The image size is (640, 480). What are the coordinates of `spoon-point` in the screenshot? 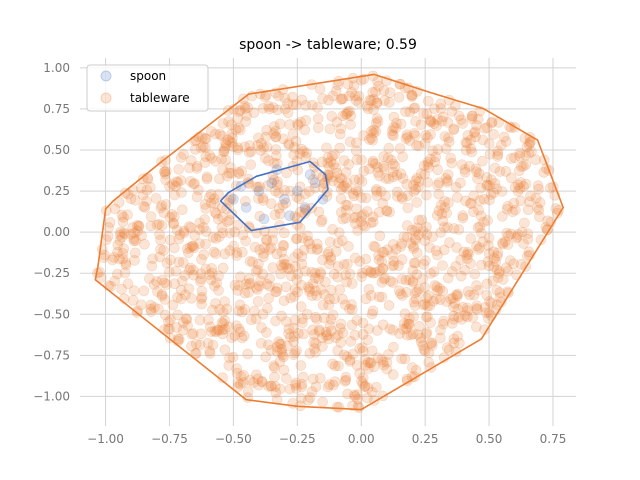 It's located at (264, 219).